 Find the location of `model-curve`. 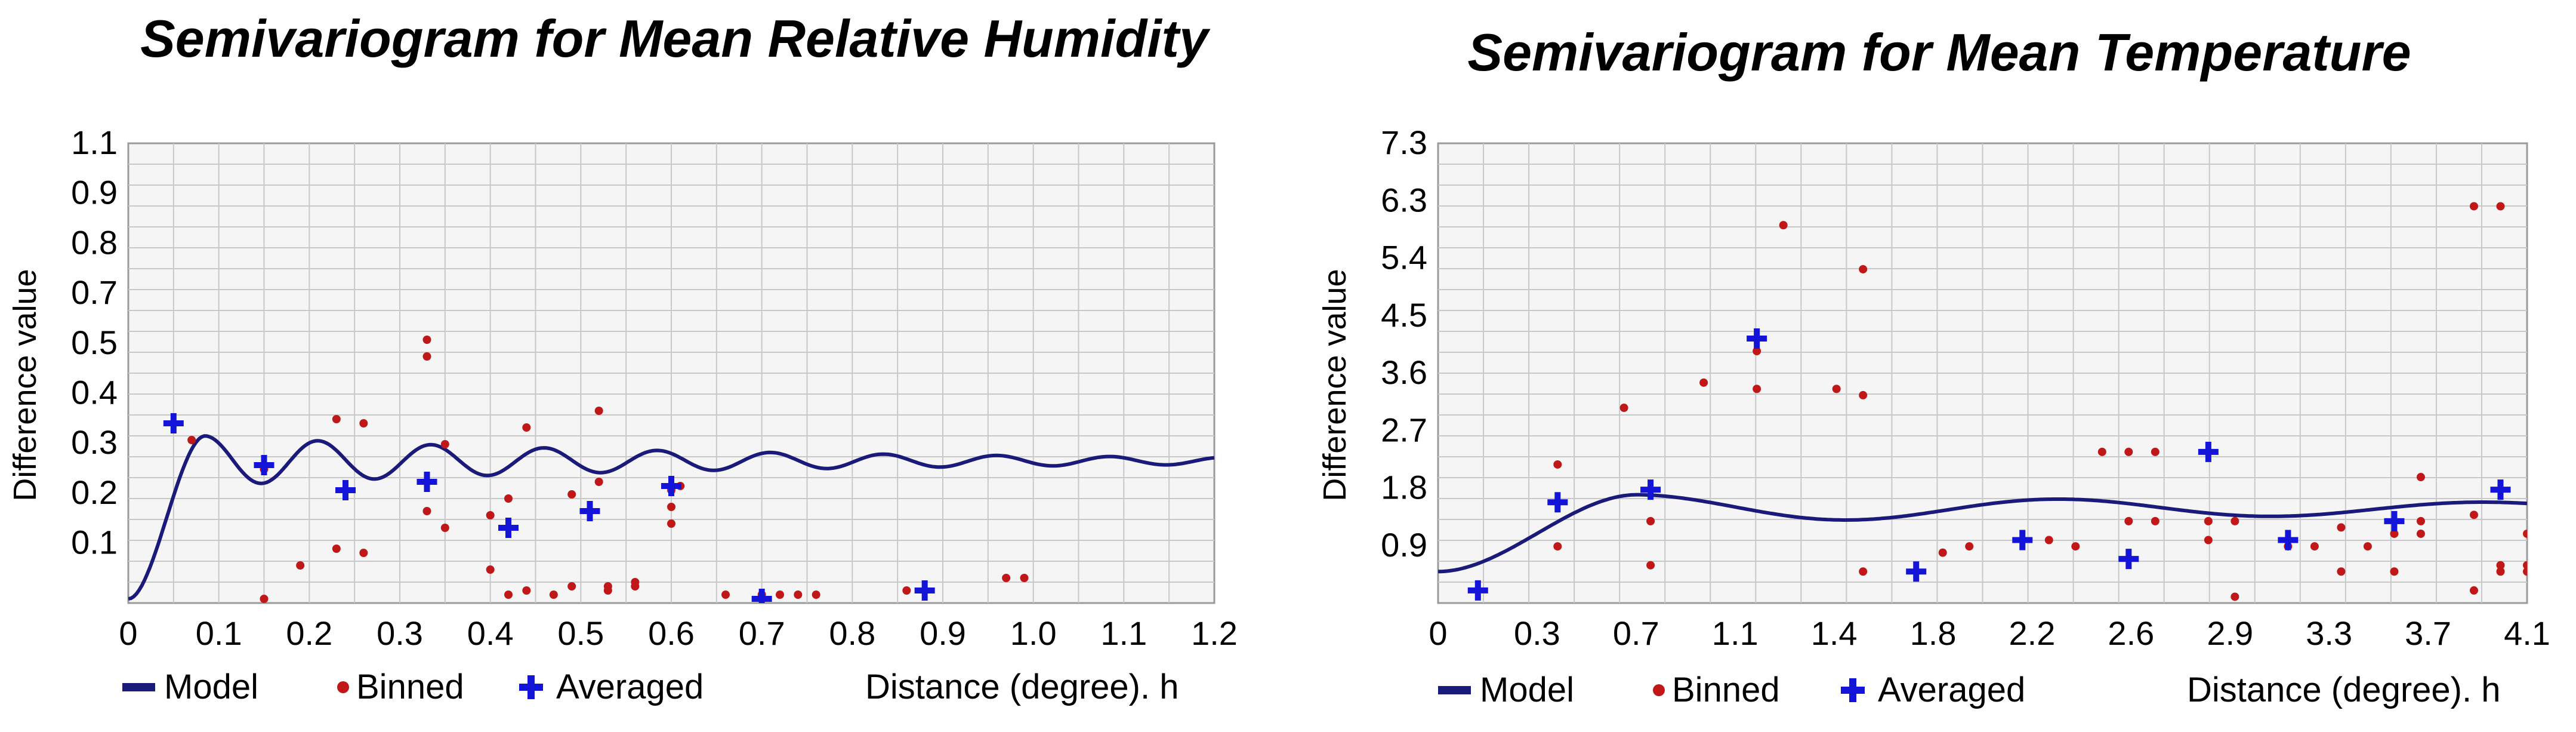

model-curve is located at coordinates (1982, 533).